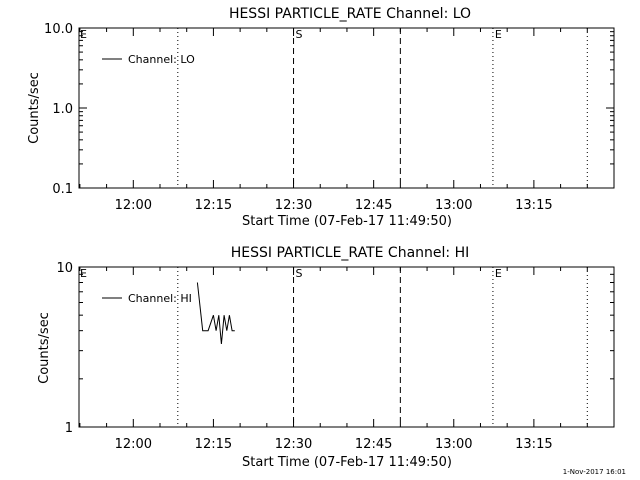 Image resolution: width=640 pixels, height=480 pixels. I want to click on y-tick-label: 1, so click(69, 428).